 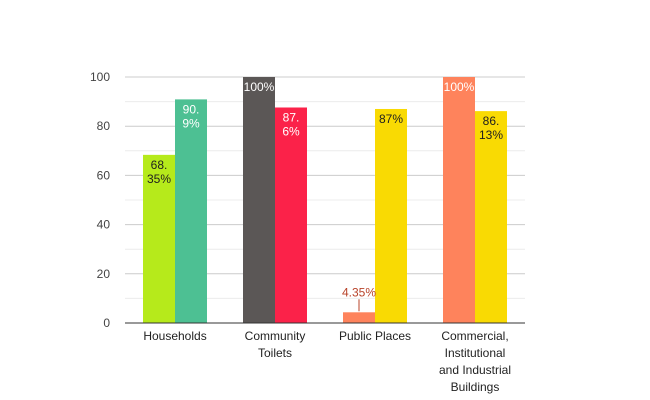 I want to click on x-category-label: Public Places, so click(x=375, y=336).